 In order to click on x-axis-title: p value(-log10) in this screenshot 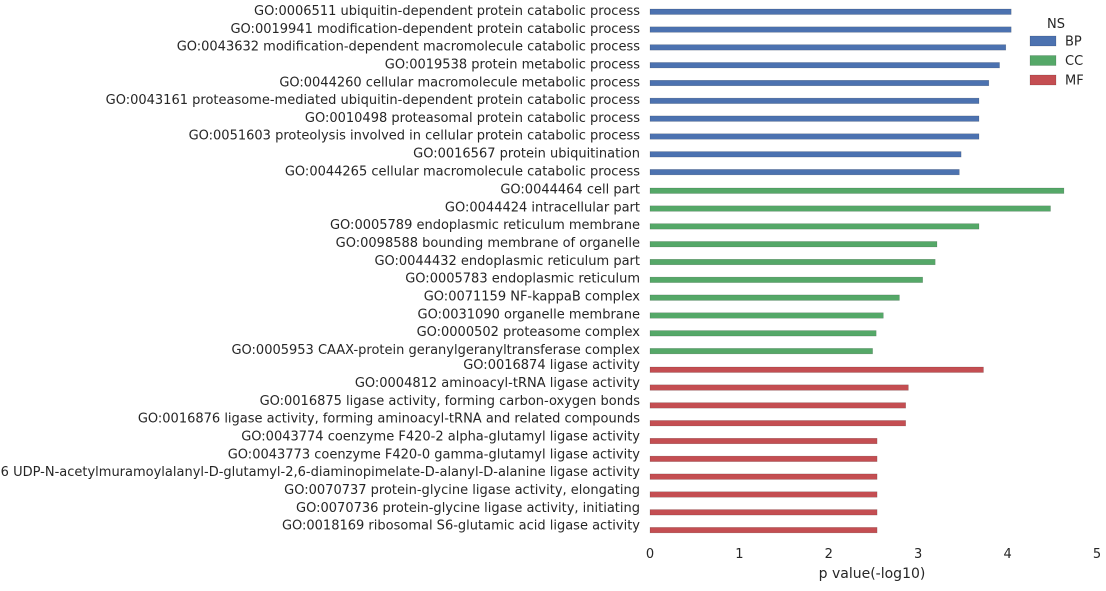, I will do `click(872, 574)`.